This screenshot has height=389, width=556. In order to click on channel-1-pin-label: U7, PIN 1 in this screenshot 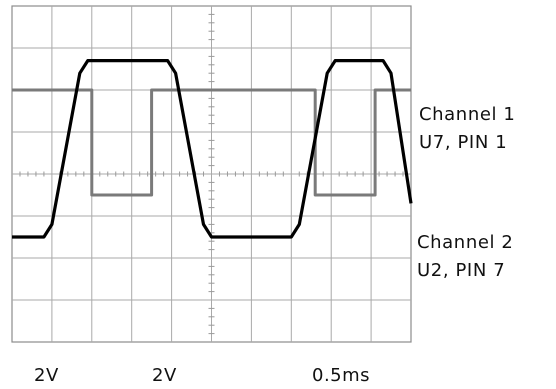, I will do `click(463, 142)`.